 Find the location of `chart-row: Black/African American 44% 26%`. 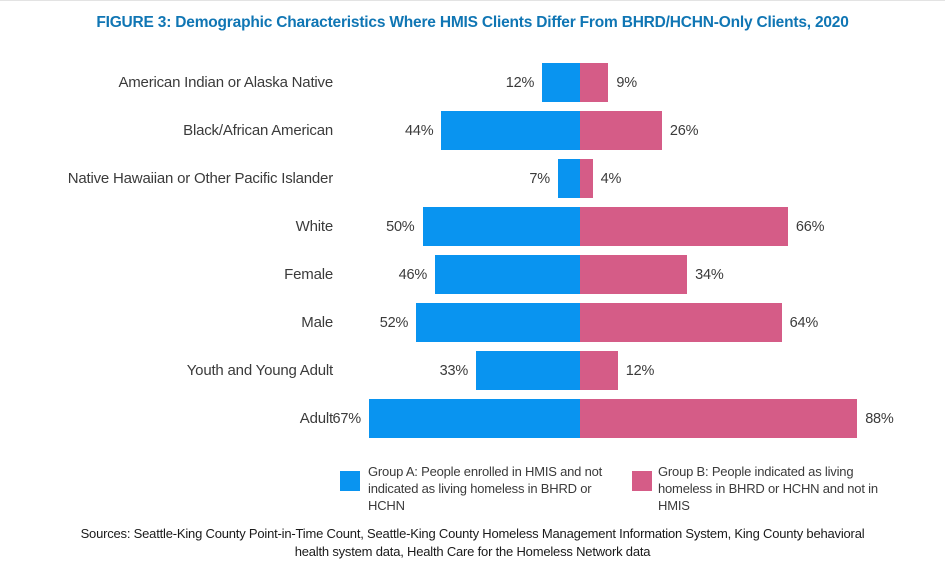

chart-row: Black/African American 44% 26% is located at coordinates (472, 131).